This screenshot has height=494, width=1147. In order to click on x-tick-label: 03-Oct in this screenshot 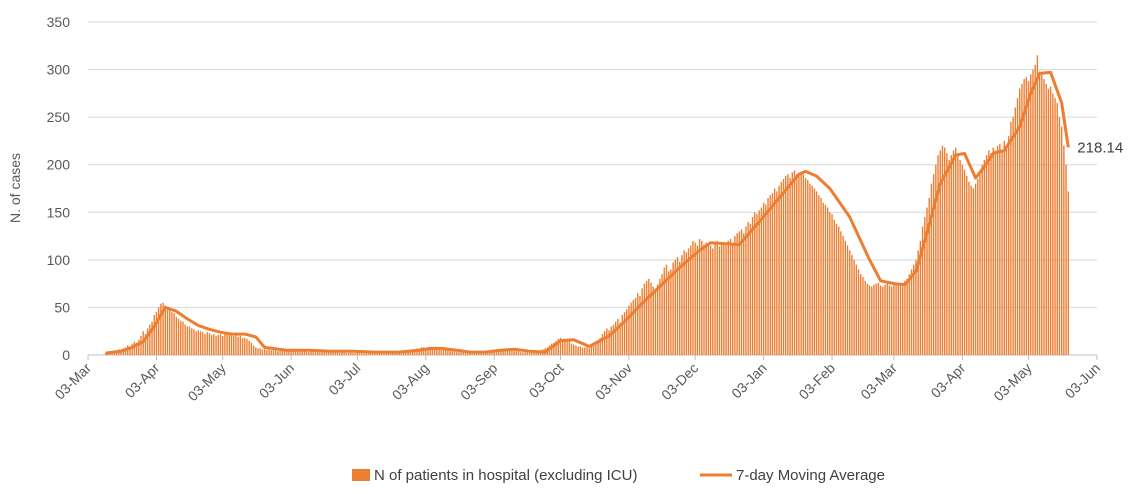, I will do `click(546, 380)`.